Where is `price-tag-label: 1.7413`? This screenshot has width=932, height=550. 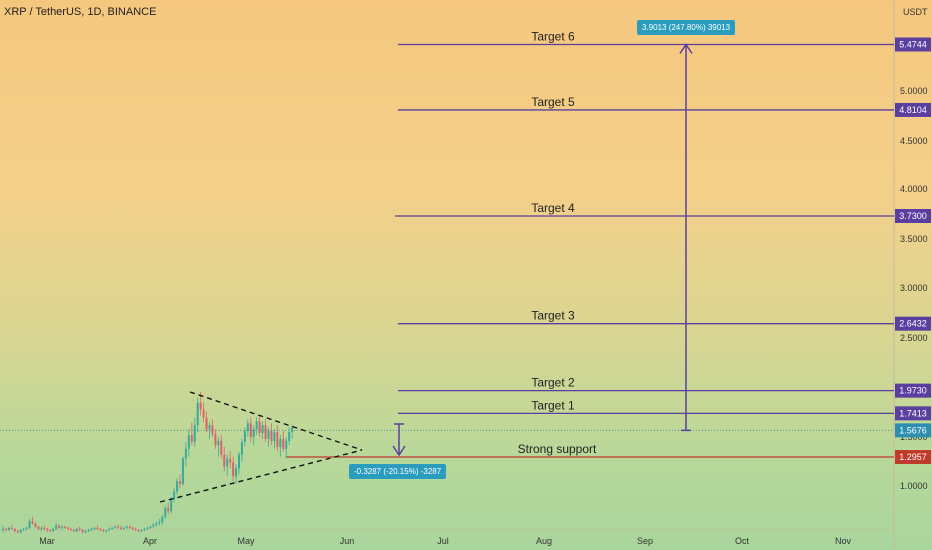 price-tag-label: 1.7413 is located at coordinates (913, 413).